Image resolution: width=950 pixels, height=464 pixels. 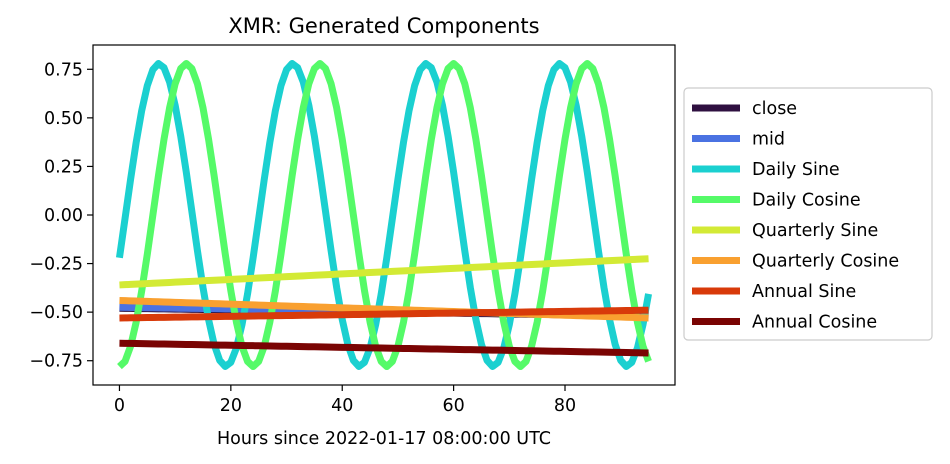 I want to click on legend-box, so click(x=808, y=214).